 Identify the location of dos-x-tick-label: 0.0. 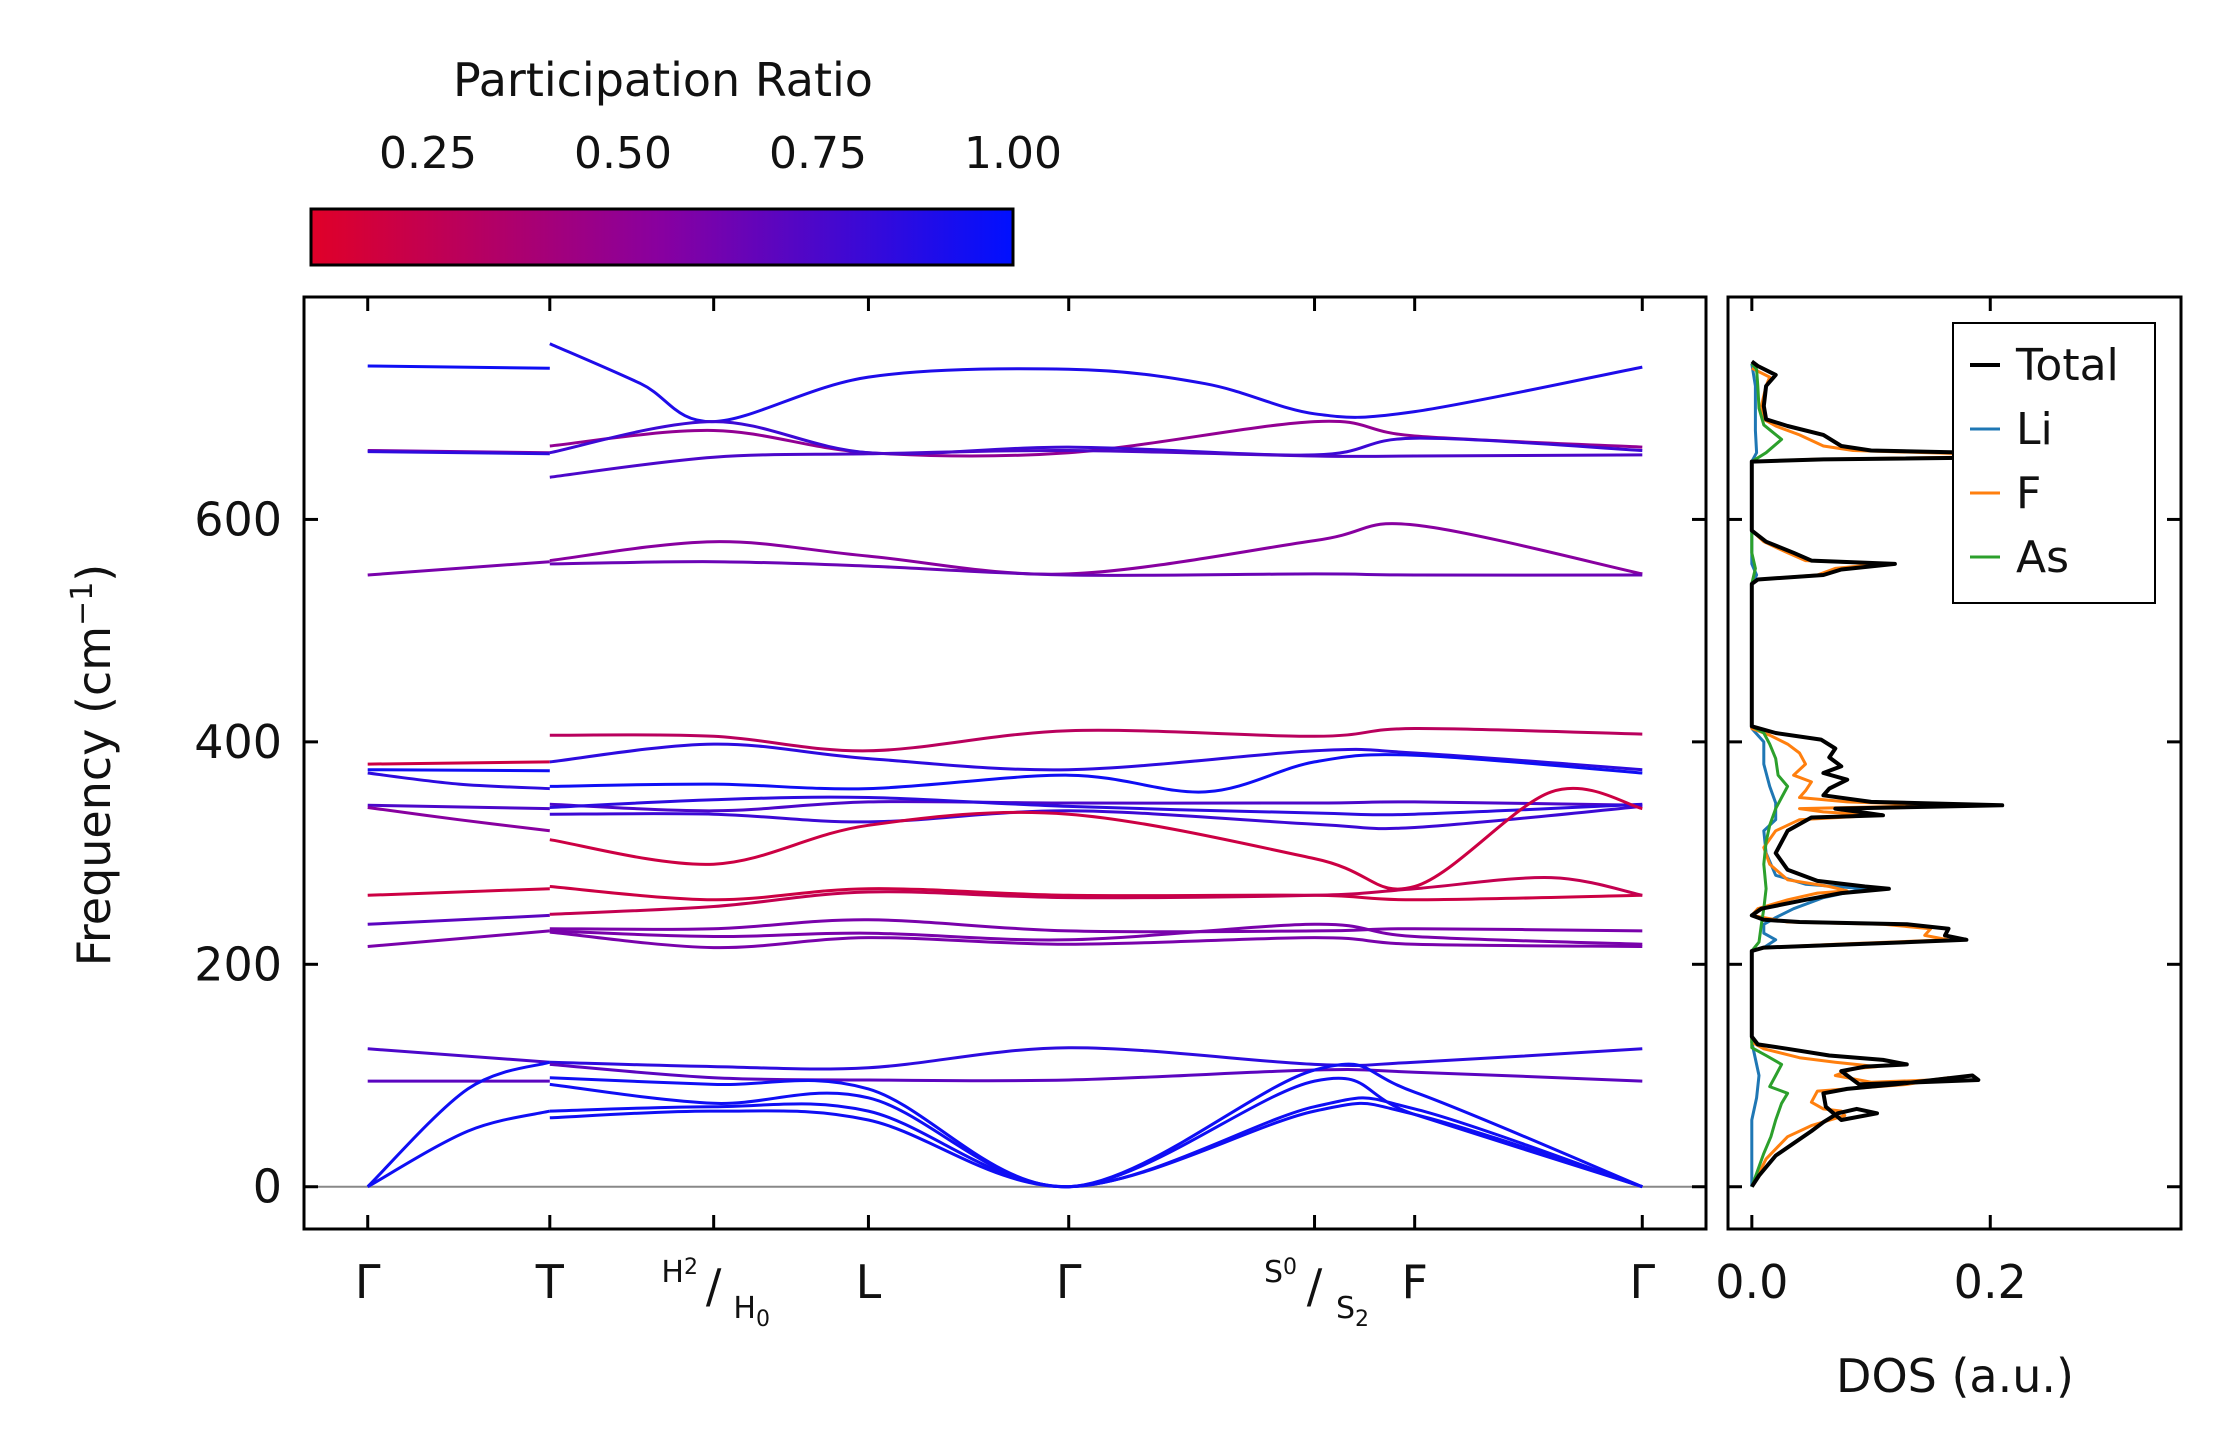
(1751, 1282).